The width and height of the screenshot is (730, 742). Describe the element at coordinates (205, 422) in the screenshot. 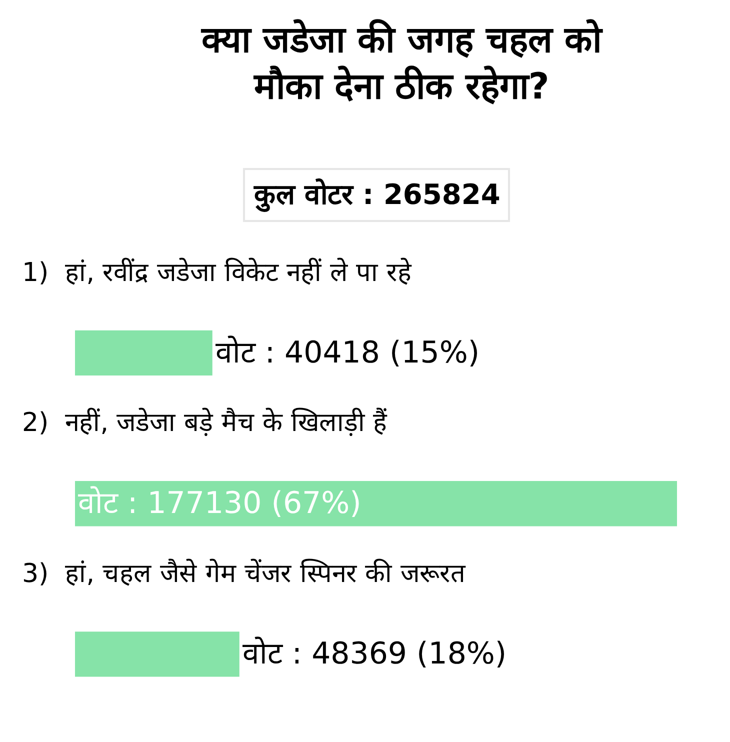

I see `y-tick-label: 2) नहीं, जडेजा बड़े मैच के खिलाड़ी हैं` at that location.